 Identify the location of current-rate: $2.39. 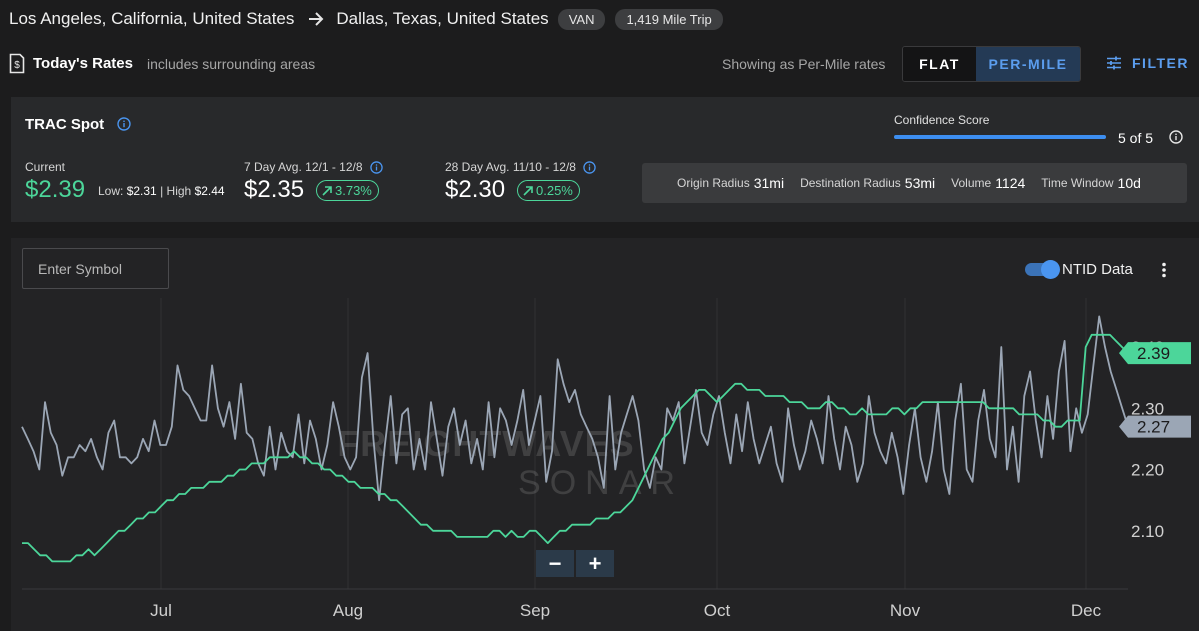
(55, 189).